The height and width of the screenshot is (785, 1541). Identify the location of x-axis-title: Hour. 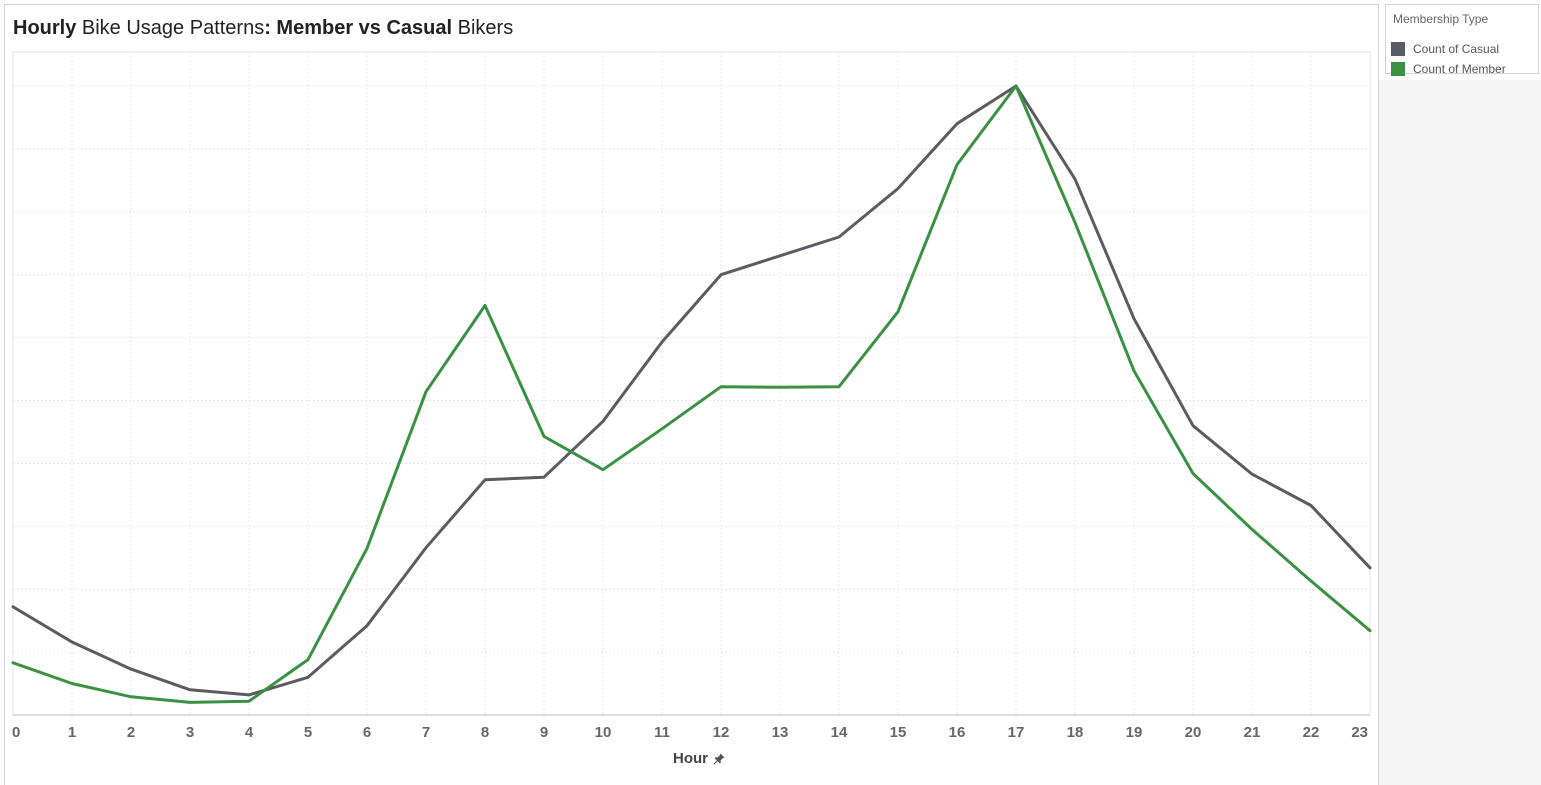
(699, 758).